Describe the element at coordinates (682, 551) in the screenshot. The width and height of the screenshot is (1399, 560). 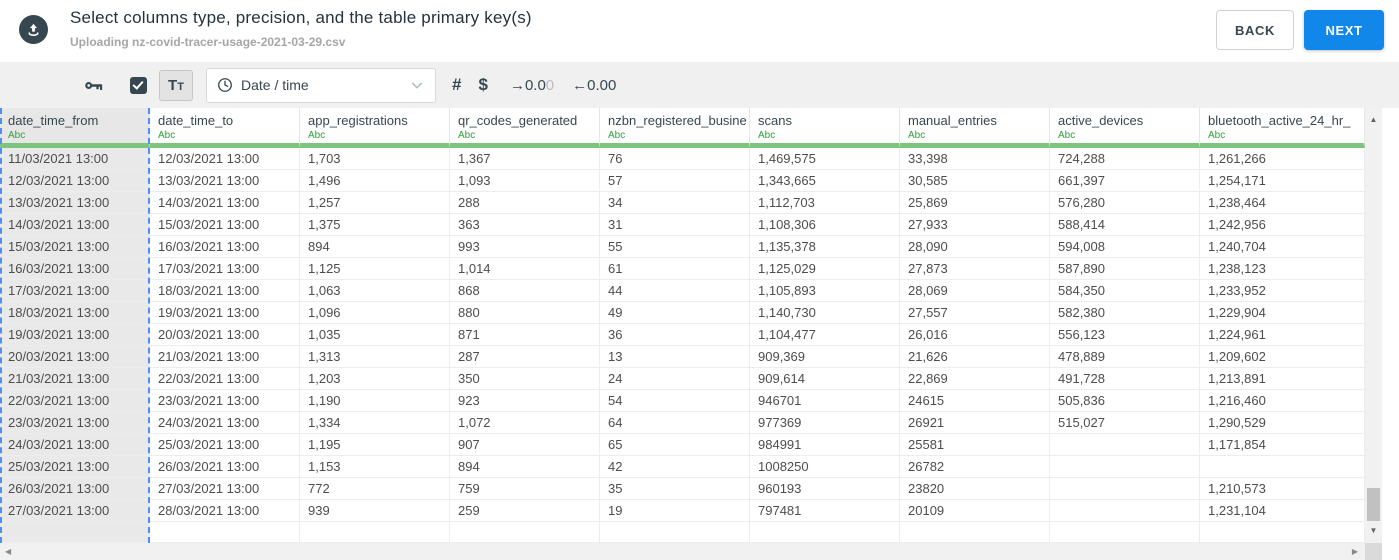
I see `horizontal-scrollbar: ◀ ▶` at that location.